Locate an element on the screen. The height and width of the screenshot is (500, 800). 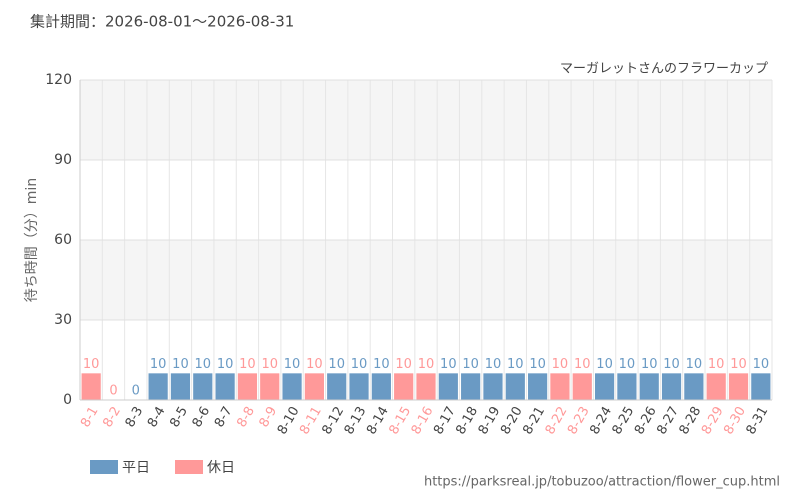
x-tick-label: 8-16 is located at coordinates (423, 420).